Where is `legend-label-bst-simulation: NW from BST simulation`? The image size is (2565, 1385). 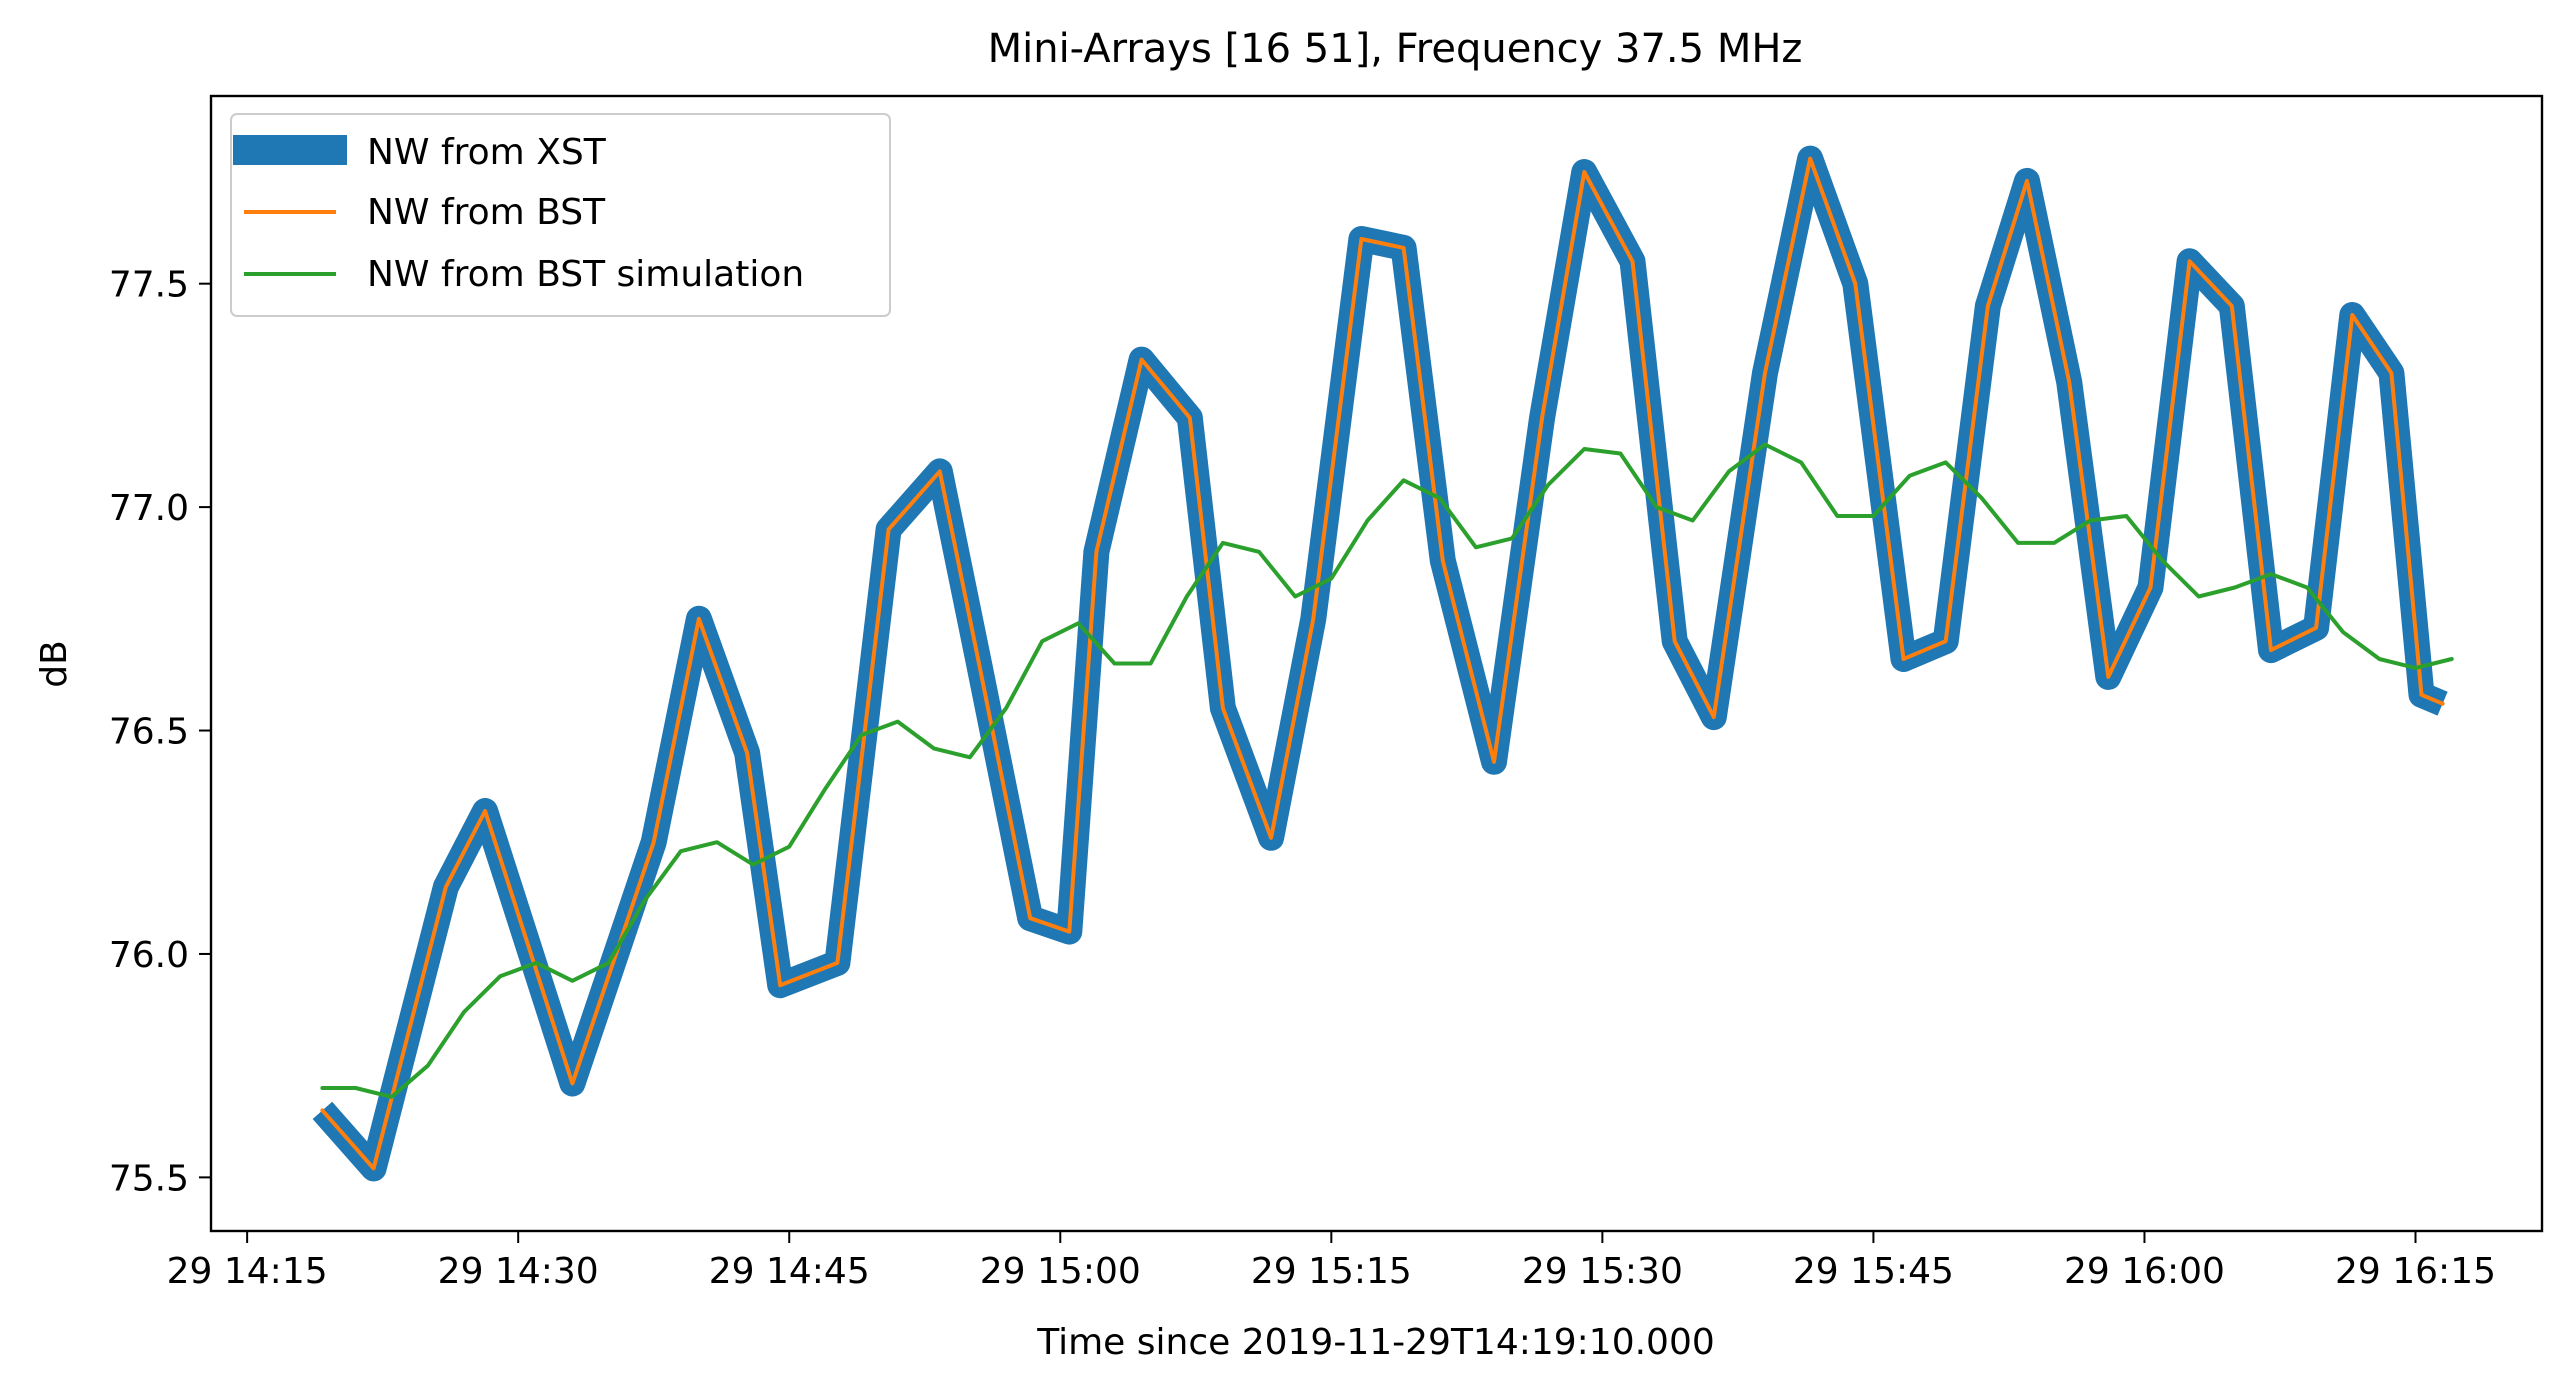
legend-label-bst-simulation: NW from BST simulation is located at coordinates (585, 274).